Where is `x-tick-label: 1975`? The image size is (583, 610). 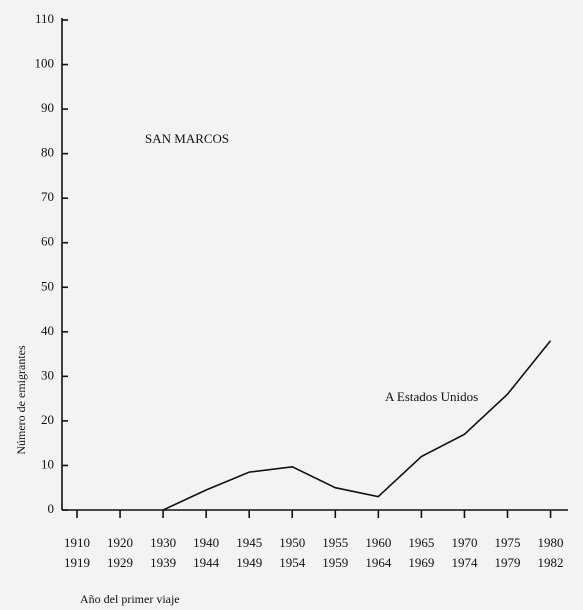
x-tick-label: 1975 is located at coordinates (508, 542).